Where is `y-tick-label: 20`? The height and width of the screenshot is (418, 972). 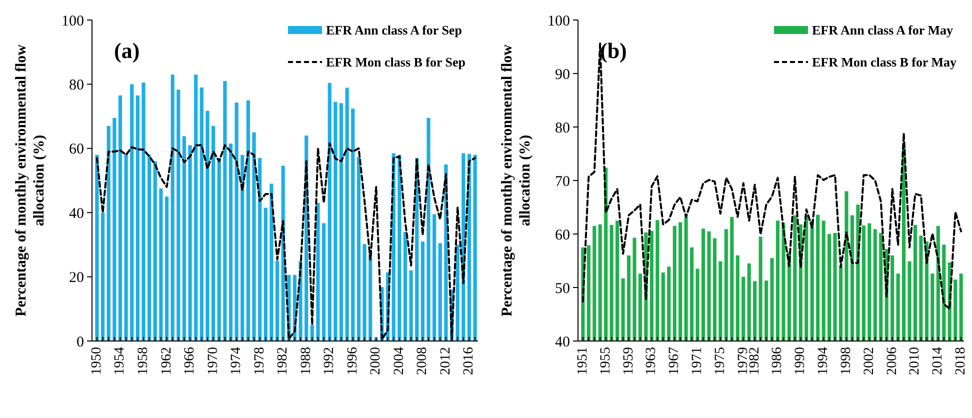
y-tick-label: 20 is located at coordinates (76, 278).